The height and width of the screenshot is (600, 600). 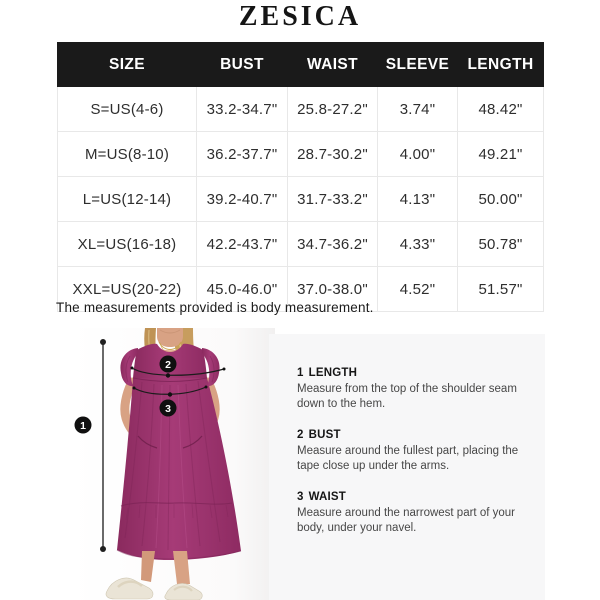 I want to click on cell-bust: 36.2-37.7", so click(x=242, y=154).